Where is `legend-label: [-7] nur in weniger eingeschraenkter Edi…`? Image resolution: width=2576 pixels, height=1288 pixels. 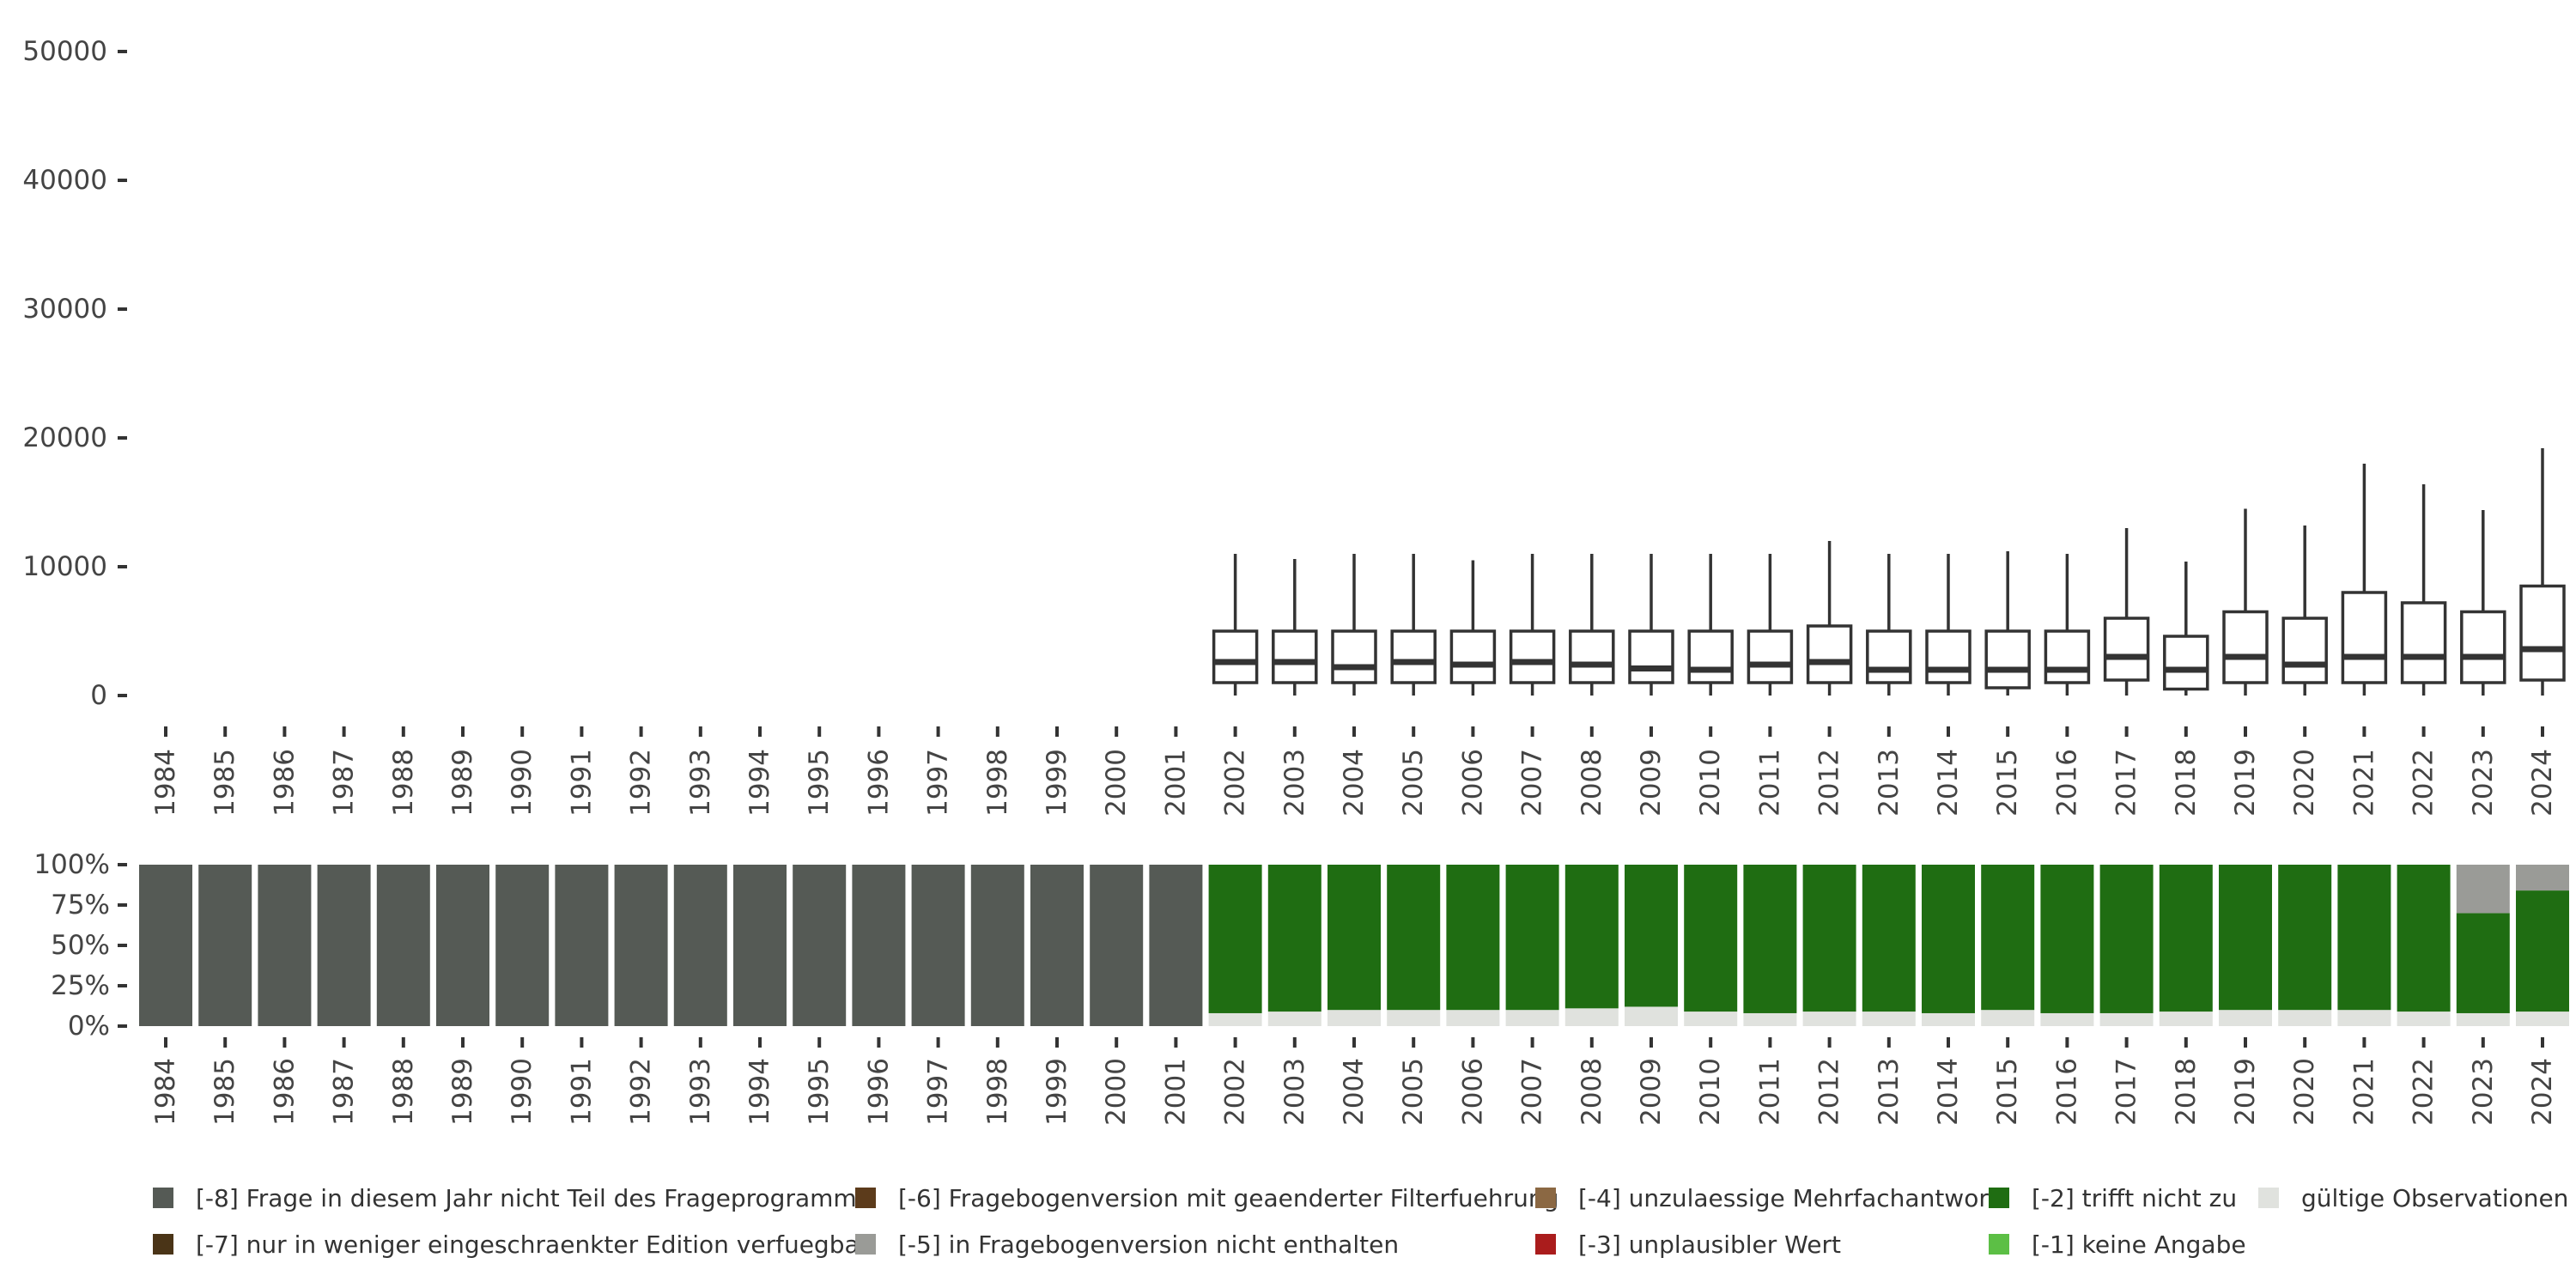 legend-label: [-7] nur in weniger eingeschraenkter Edi… is located at coordinates (533, 1244).